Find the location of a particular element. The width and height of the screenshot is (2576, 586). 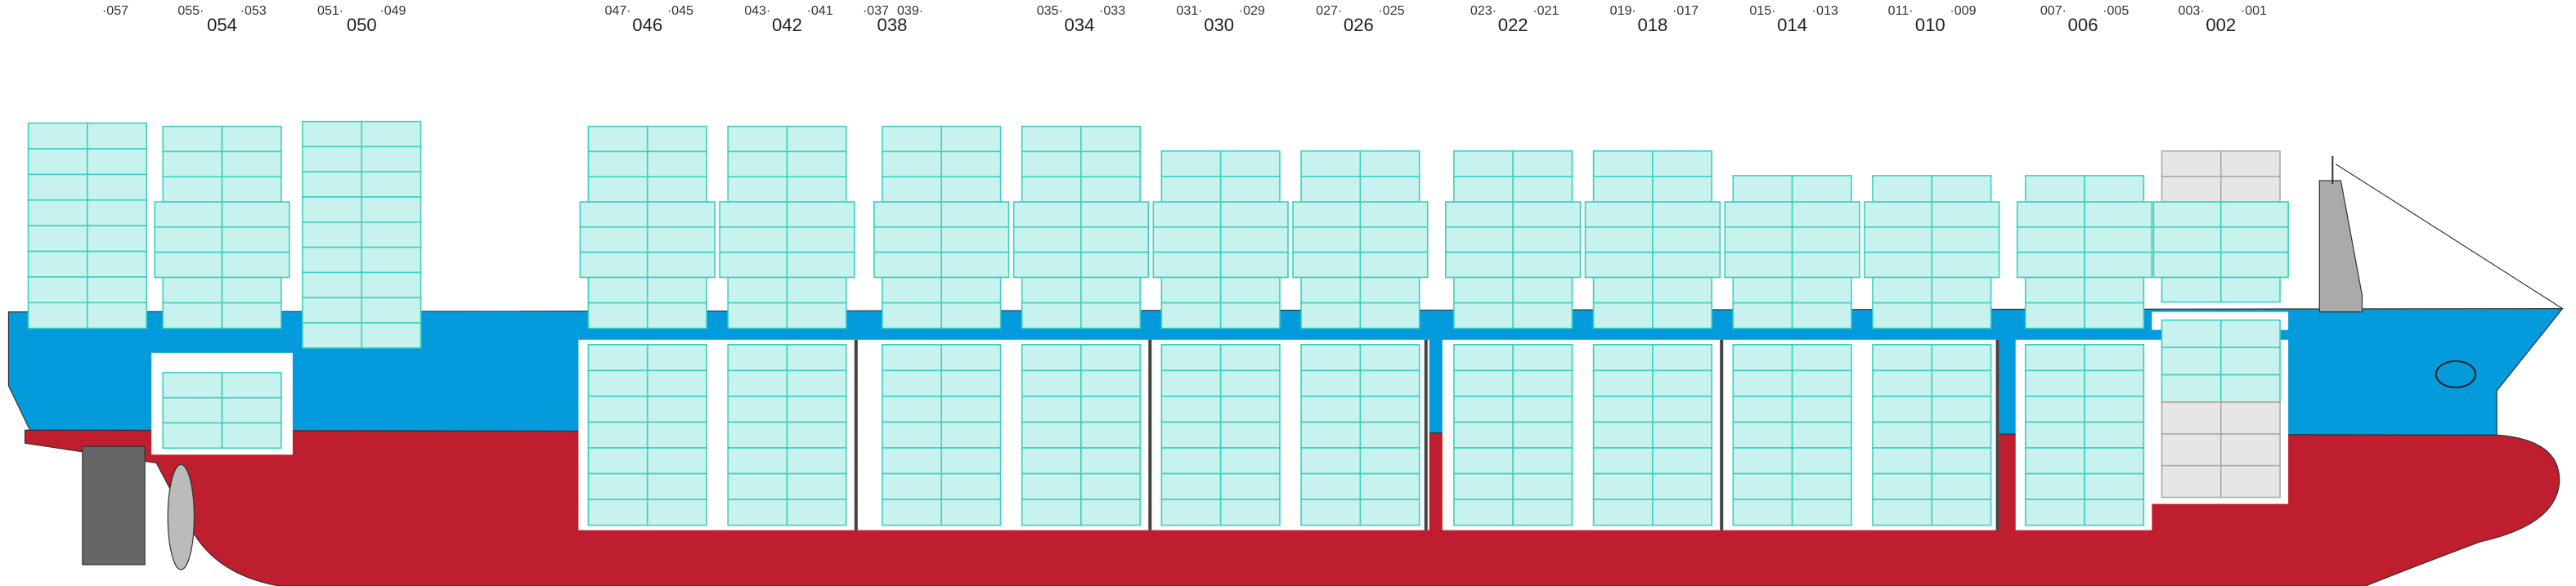

slot-label: ·029 is located at coordinates (1252, 11).